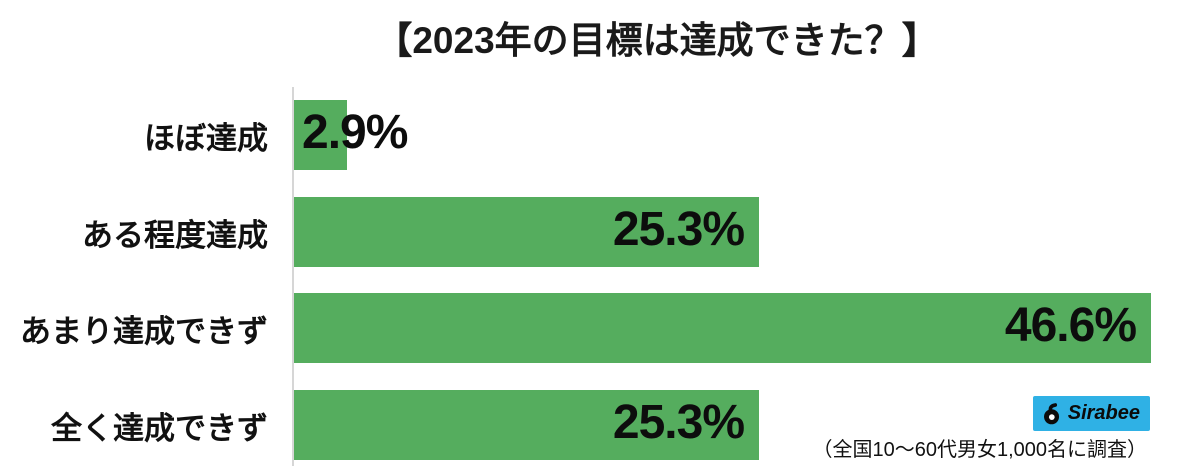 This screenshot has width=1200, height=466. Describe the element at coordinates (144, 331) in the screenshot. I see `category-label: あまり達成できず` at that location.